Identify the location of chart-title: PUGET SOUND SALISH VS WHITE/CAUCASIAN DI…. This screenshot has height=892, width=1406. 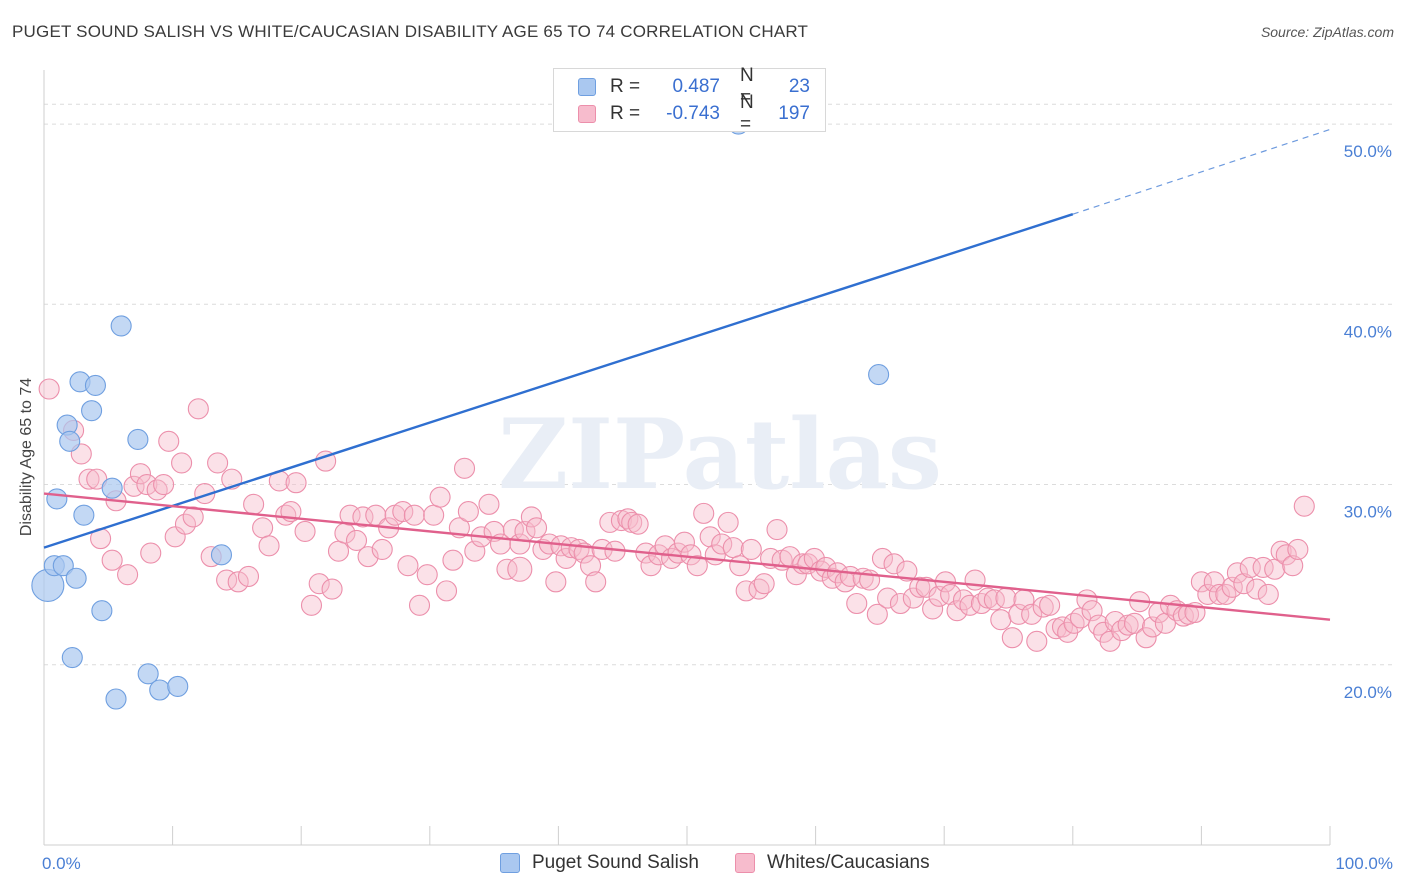
(410, 31).